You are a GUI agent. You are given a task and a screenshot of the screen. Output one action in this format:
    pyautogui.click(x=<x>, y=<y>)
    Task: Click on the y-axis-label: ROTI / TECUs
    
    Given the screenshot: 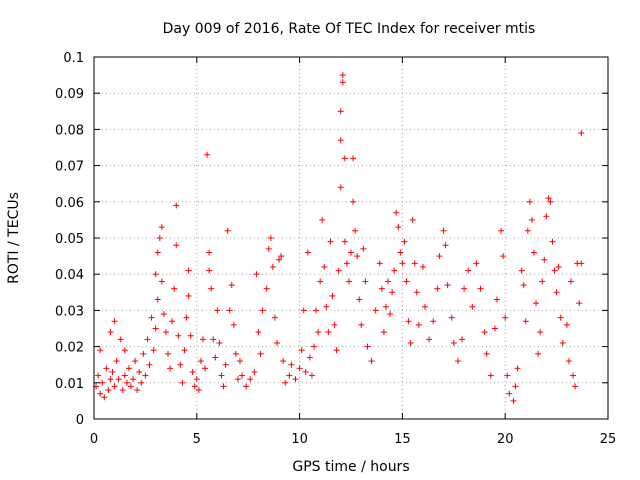 What is the action you would take?
    pyautogui.click(x=14, y=238)
    